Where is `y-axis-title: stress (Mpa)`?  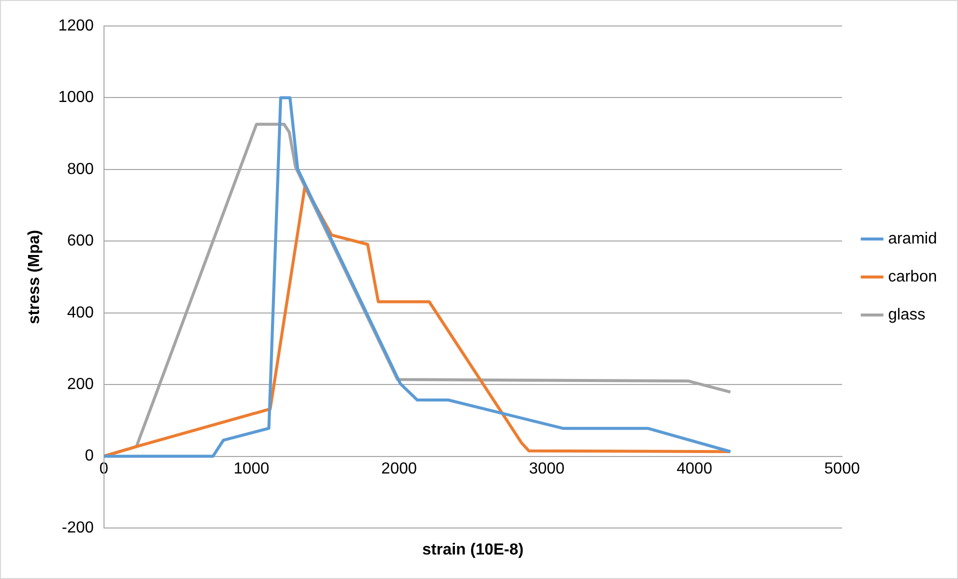
y-axis-title: stress (Mpa) is located at coordinates (35, 277).